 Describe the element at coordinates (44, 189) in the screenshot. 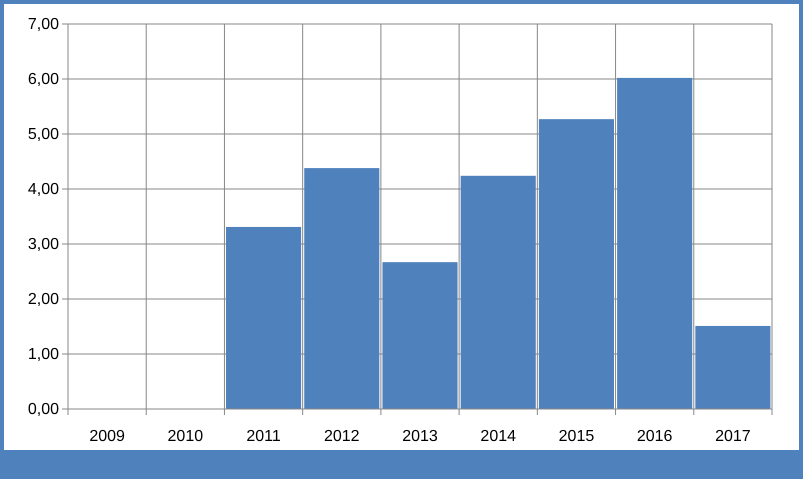

I see `y-tick-label: 4,00` at that location.